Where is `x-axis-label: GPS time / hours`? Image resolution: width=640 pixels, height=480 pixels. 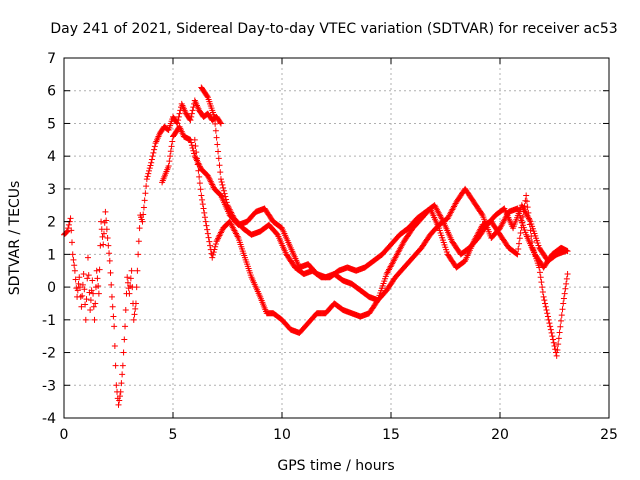 x-axis-label: GPS time / hours is located at coordinates (335, 466).